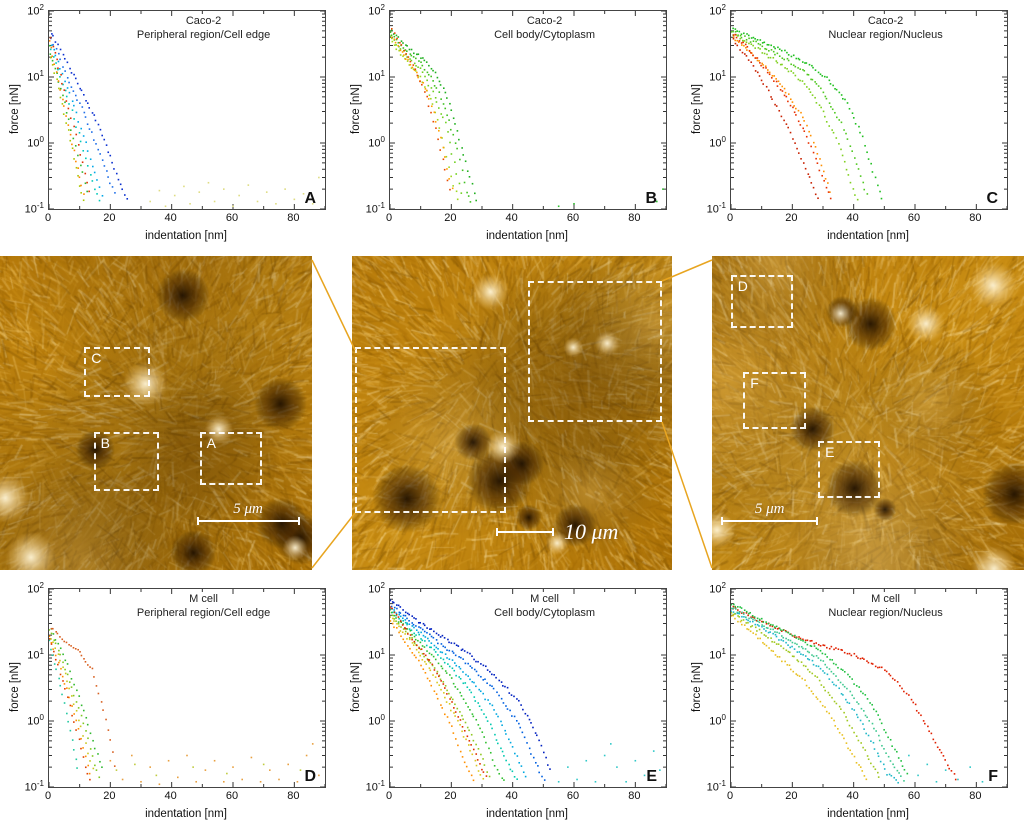 Image resolution: width=1024 pixels, height=834 pixels. What do you see at coordinates (755, 383) in the screenshot?
I see `roi-label: F` at bounding box center [755, 383].